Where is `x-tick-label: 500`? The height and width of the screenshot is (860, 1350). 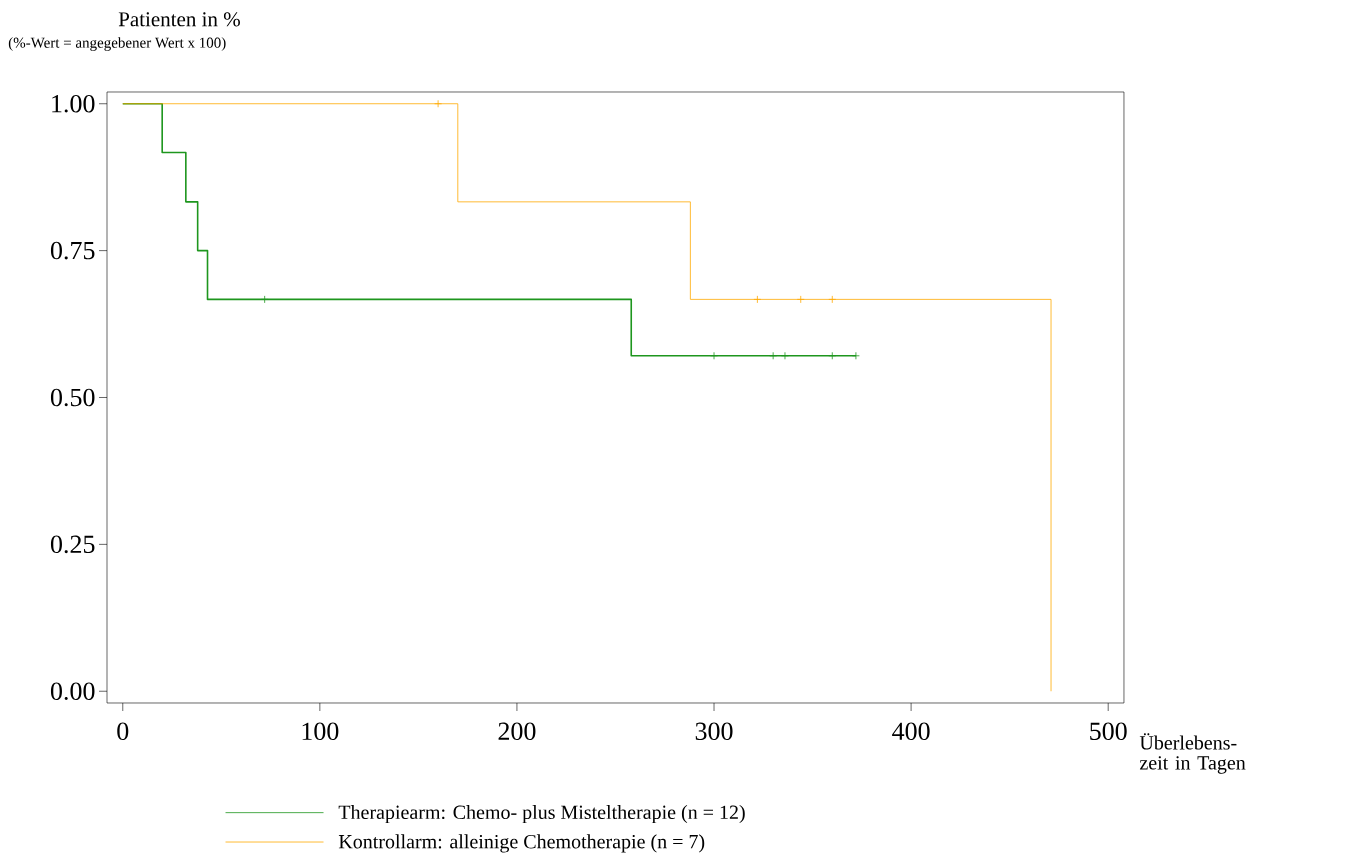
x-tick-label: 500 is located at coordinates (1108, 731).